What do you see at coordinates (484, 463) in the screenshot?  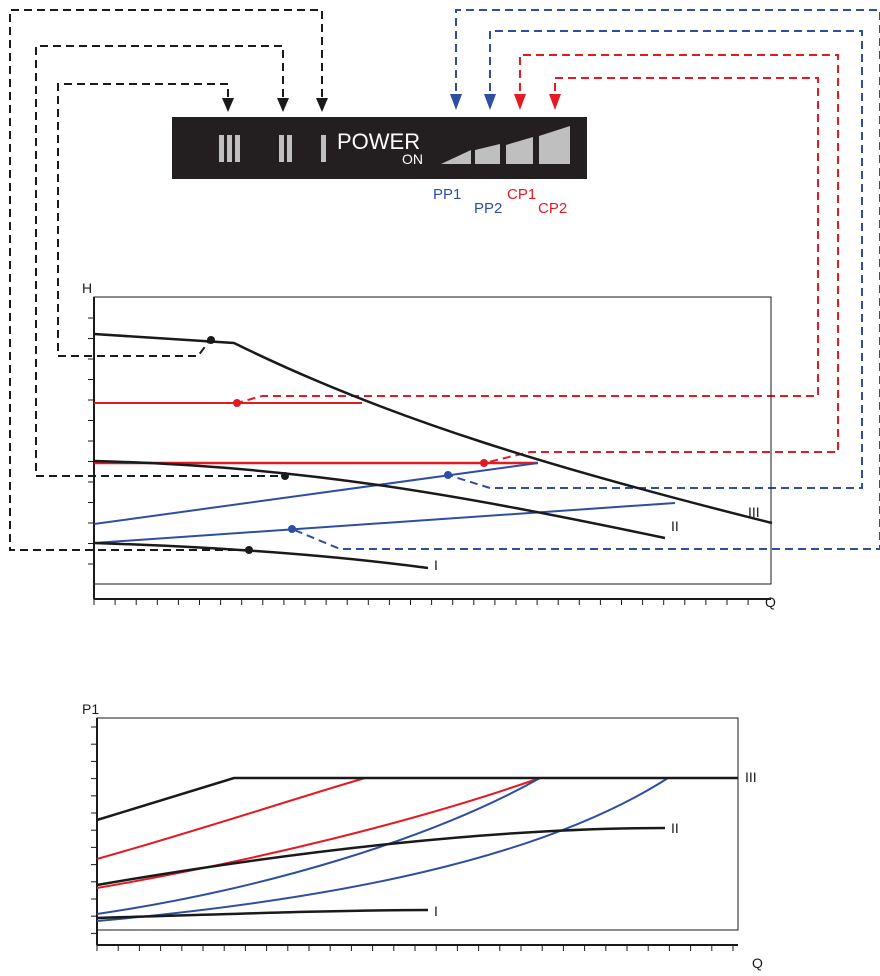 I see `cp1-marker` at bounding box center [484, 463].